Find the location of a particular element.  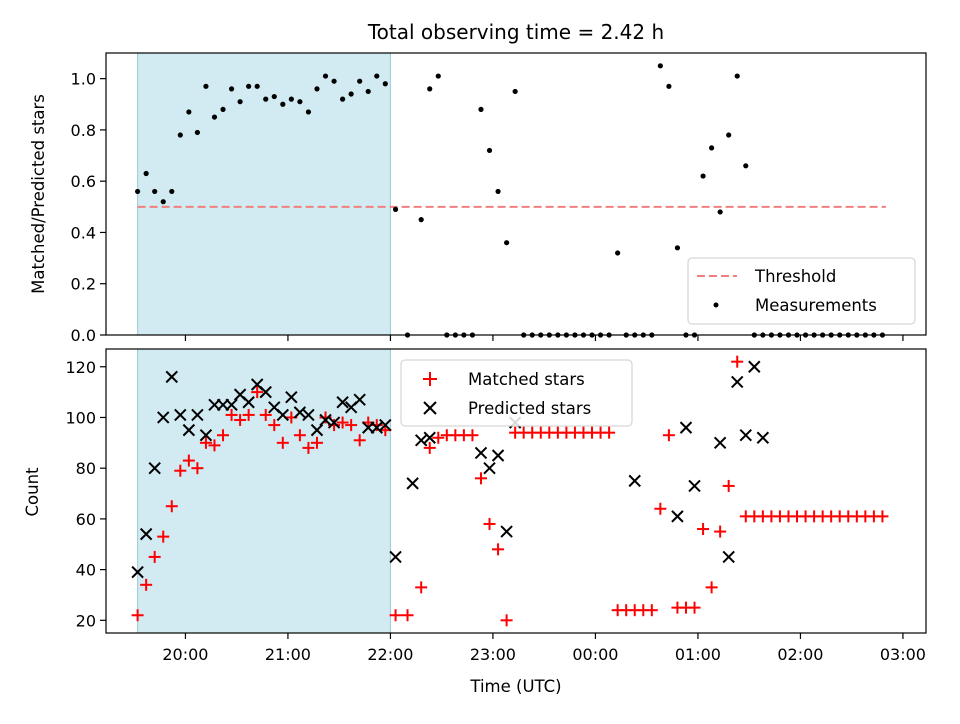

bottom-y-tick-label: 20 is located at coordinates (86, 620).